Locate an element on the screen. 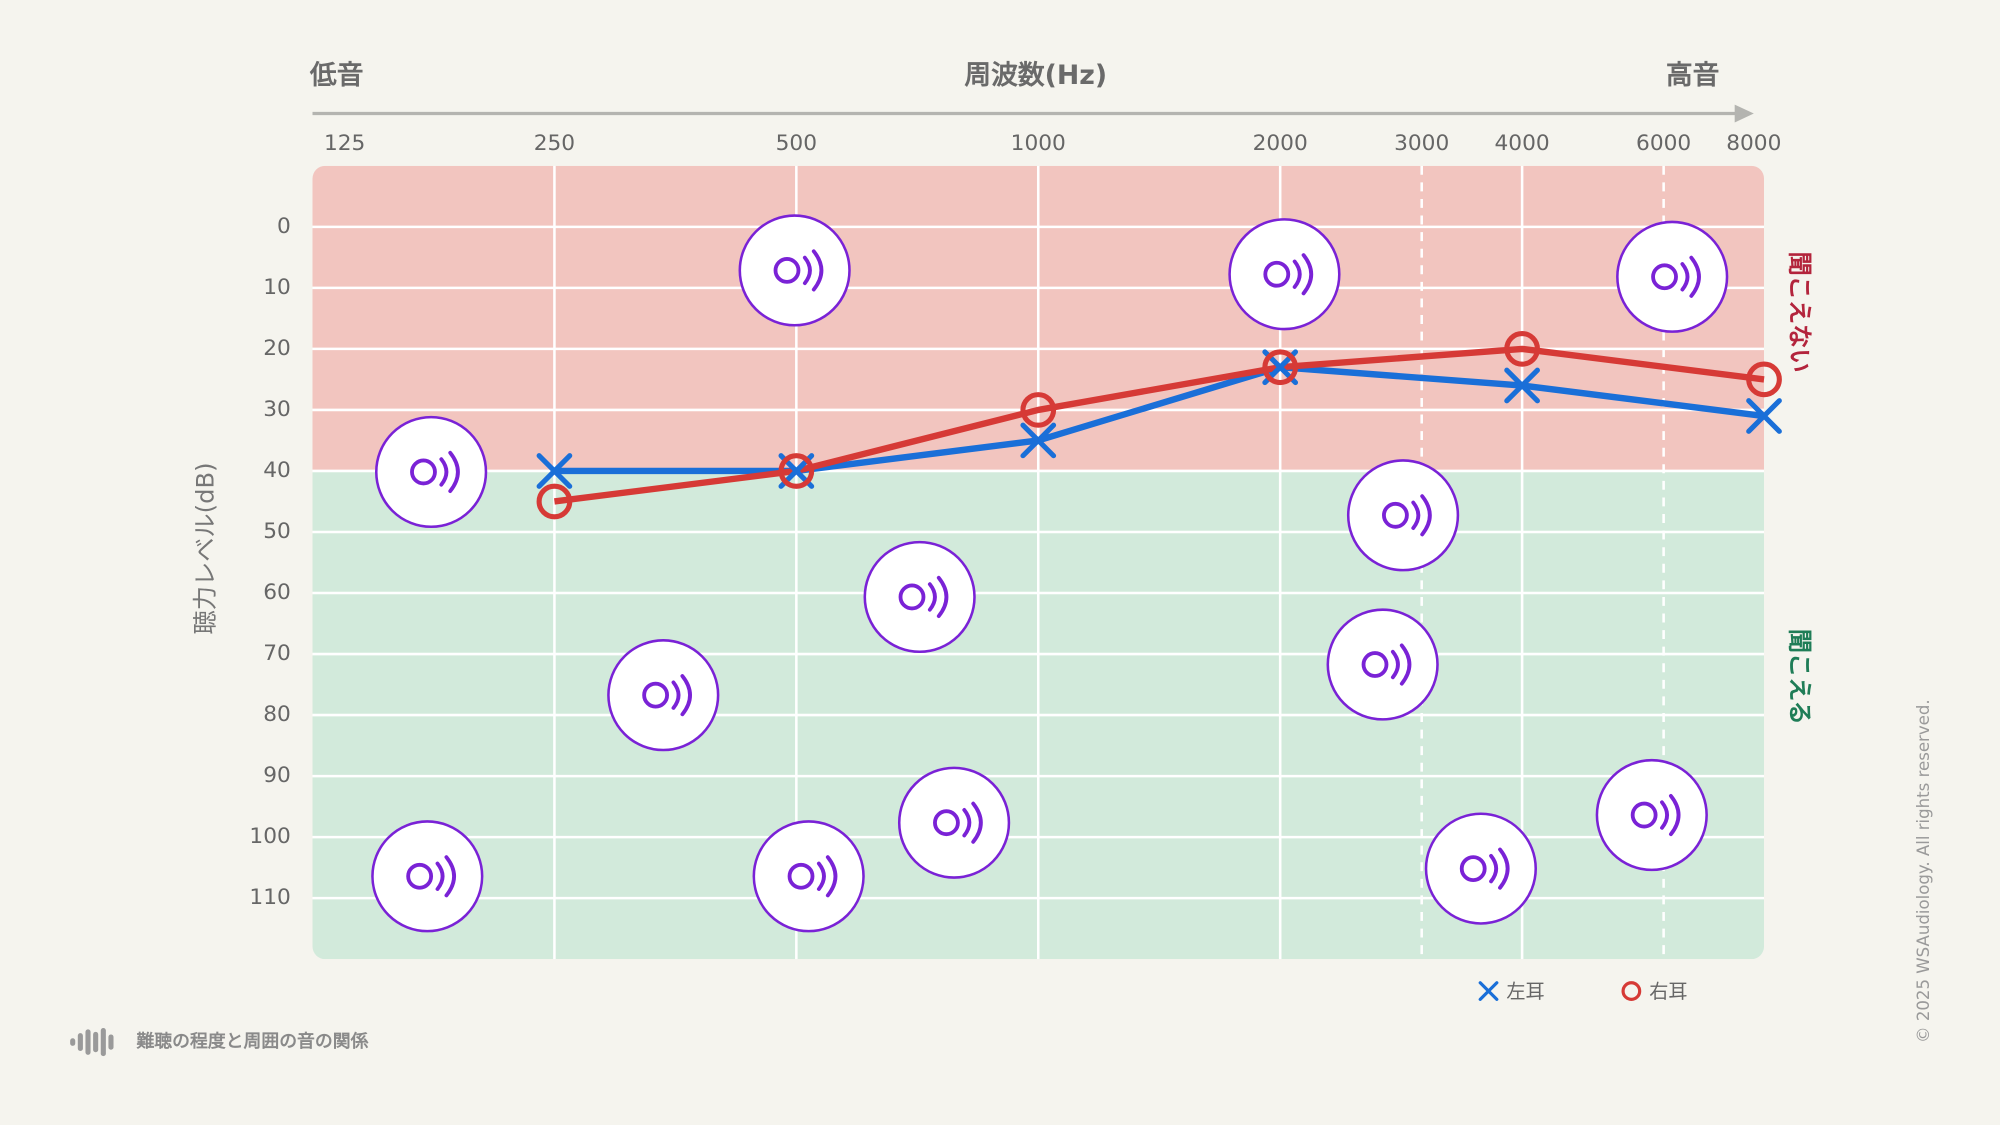  x-tick-label: 2000 is located at coordinates (1280, 143).